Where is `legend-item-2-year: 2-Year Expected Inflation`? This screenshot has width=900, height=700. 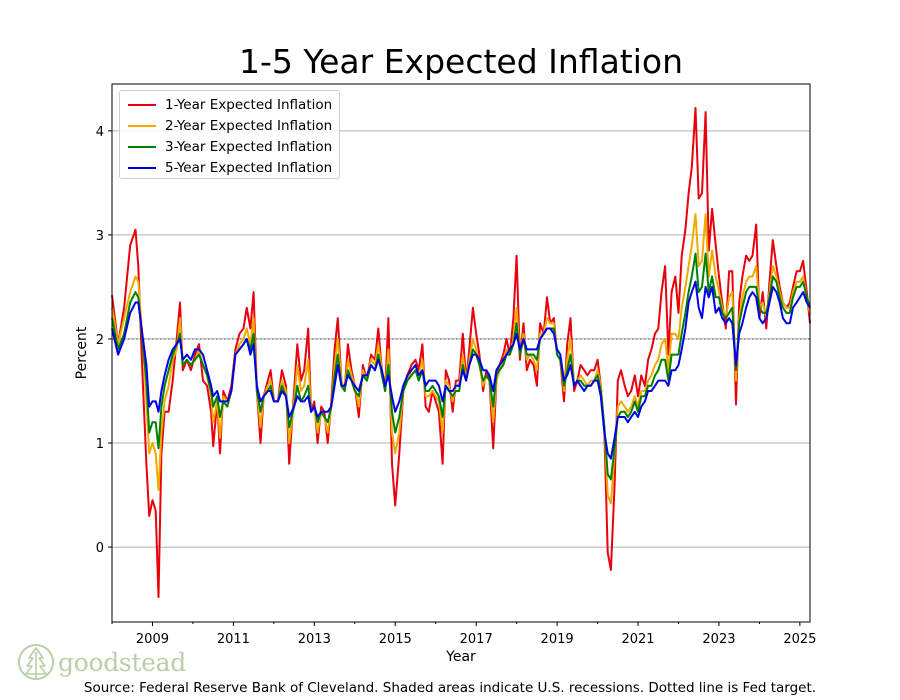 legend-item-2-year: 2-Year Expected Inflation is located at coordinates (233, 125).